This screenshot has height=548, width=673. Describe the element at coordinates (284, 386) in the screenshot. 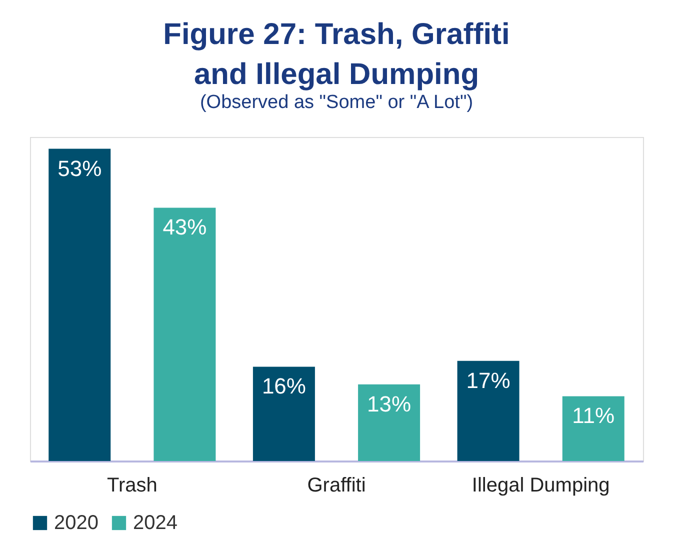

I see `data-label: 16%` at that location.